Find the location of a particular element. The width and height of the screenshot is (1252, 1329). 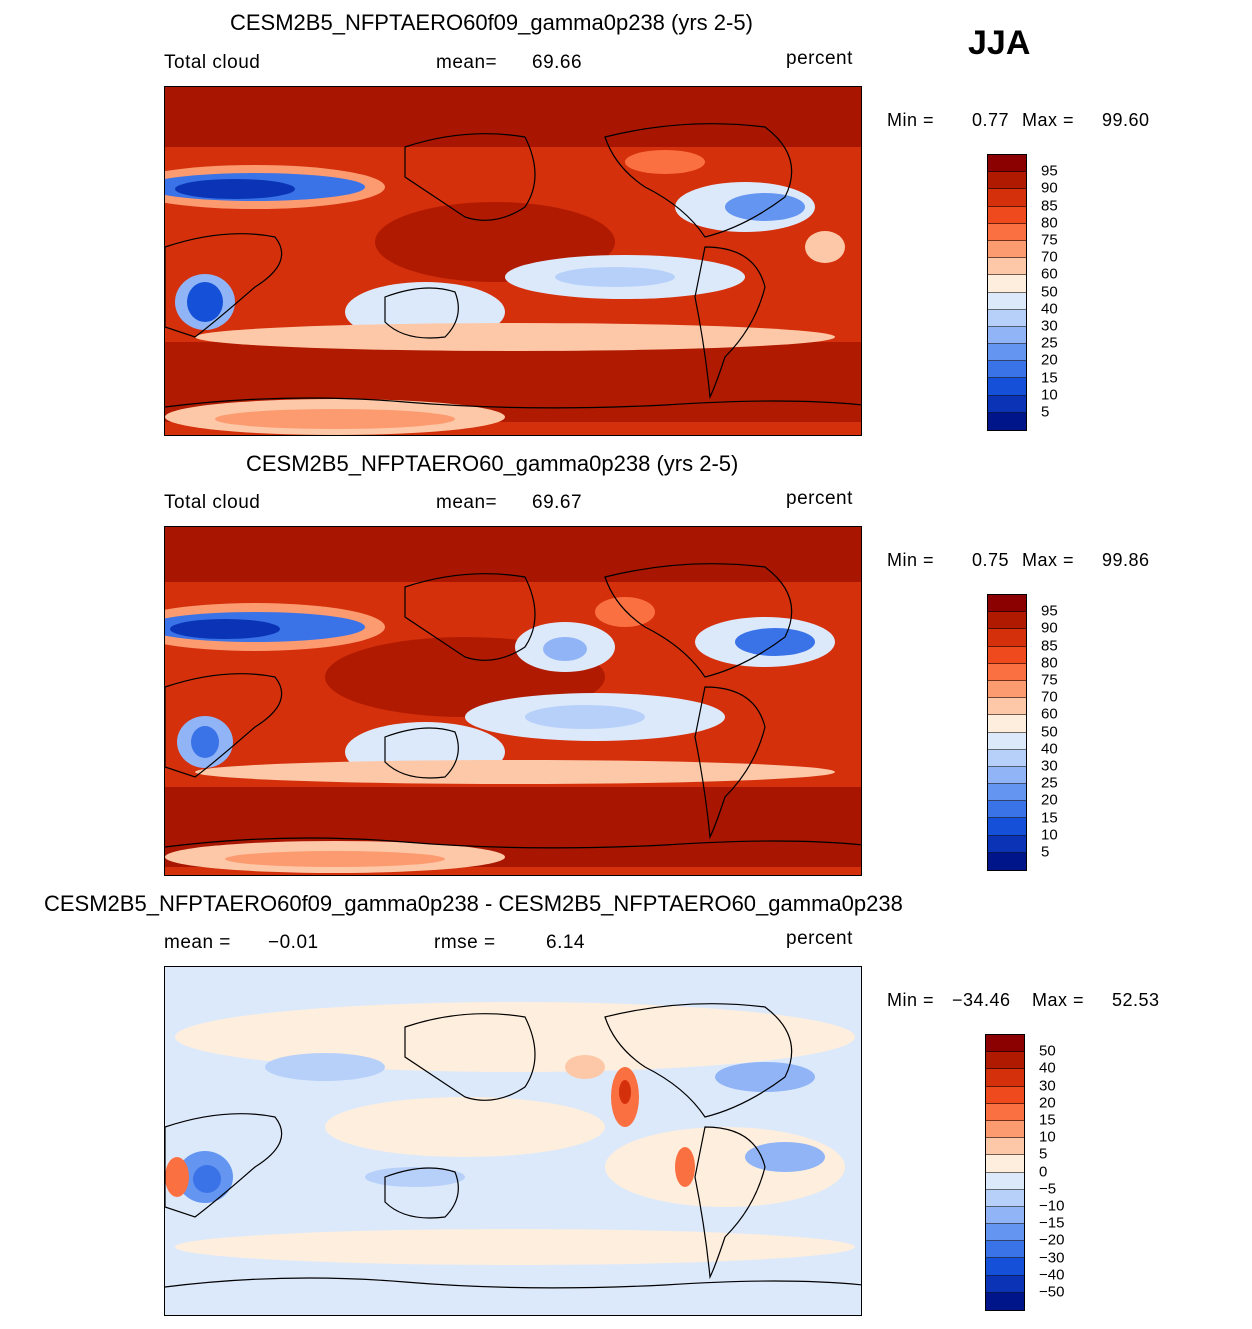

panel-2-variable: Total cloud is located at coordinates (212, 502).